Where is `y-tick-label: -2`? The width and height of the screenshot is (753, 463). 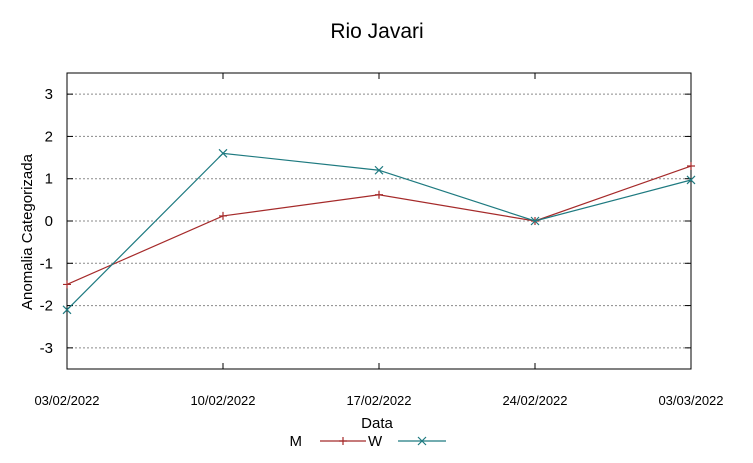
y-tick-label: -2 is located at coordinates (46, 306).